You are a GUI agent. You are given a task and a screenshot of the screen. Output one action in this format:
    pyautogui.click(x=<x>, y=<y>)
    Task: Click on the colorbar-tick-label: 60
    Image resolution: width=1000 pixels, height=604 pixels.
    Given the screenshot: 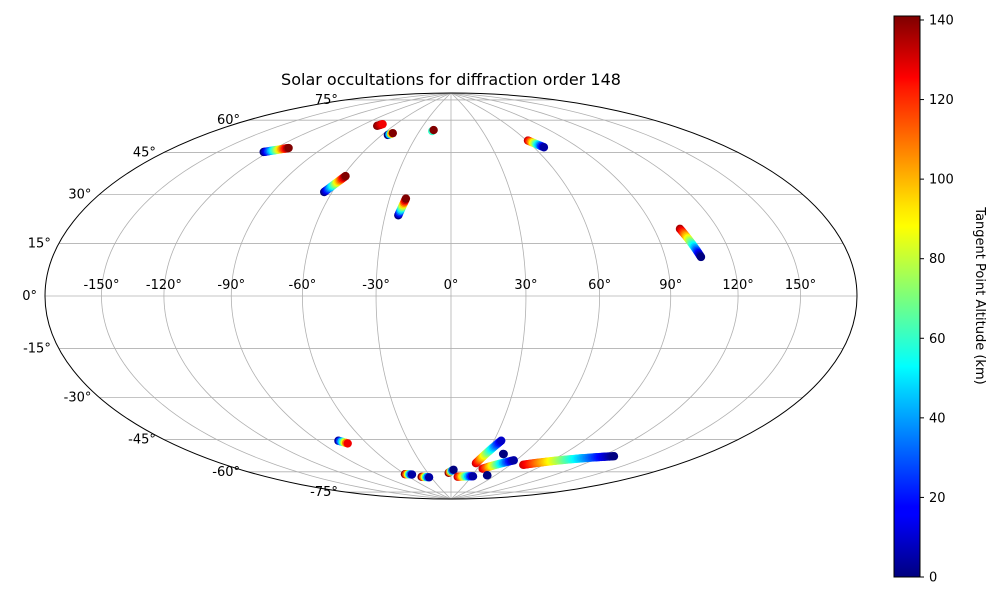 What is the action you would take?
    pyautogui.click(x=937, y=339)
    